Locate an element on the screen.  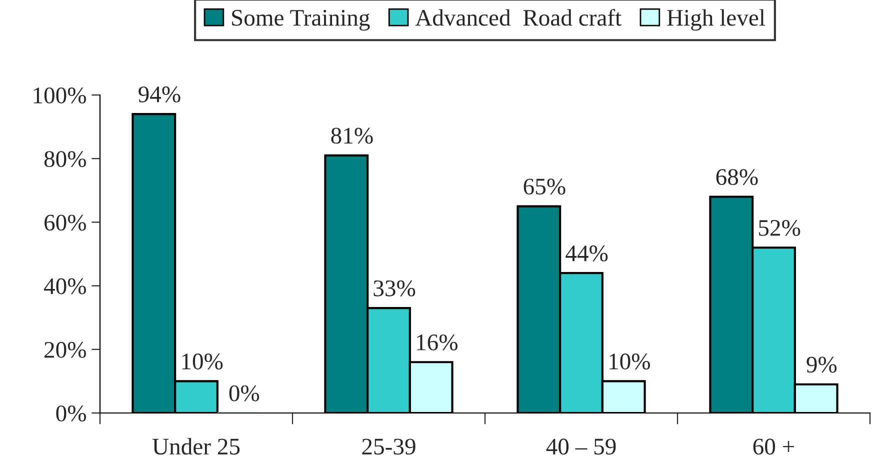
data-label: 68% is located at coordinates (737, 177).